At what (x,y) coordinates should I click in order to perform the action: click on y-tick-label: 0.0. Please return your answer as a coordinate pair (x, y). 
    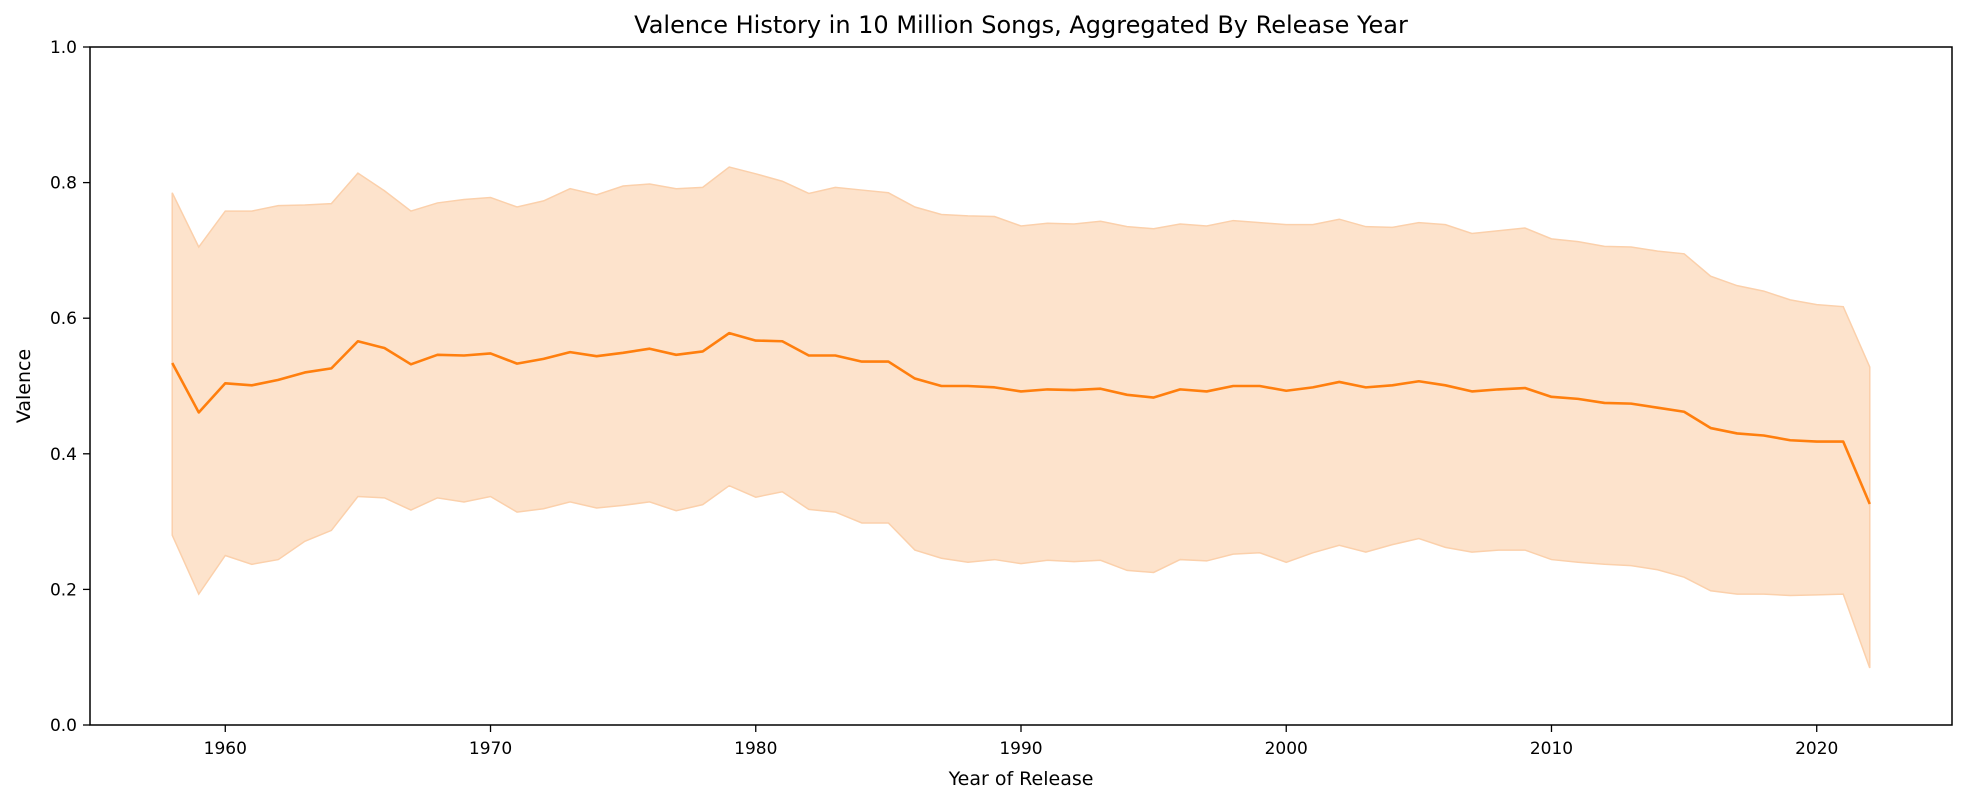
    Looking at the image, I should click on (63, 726).